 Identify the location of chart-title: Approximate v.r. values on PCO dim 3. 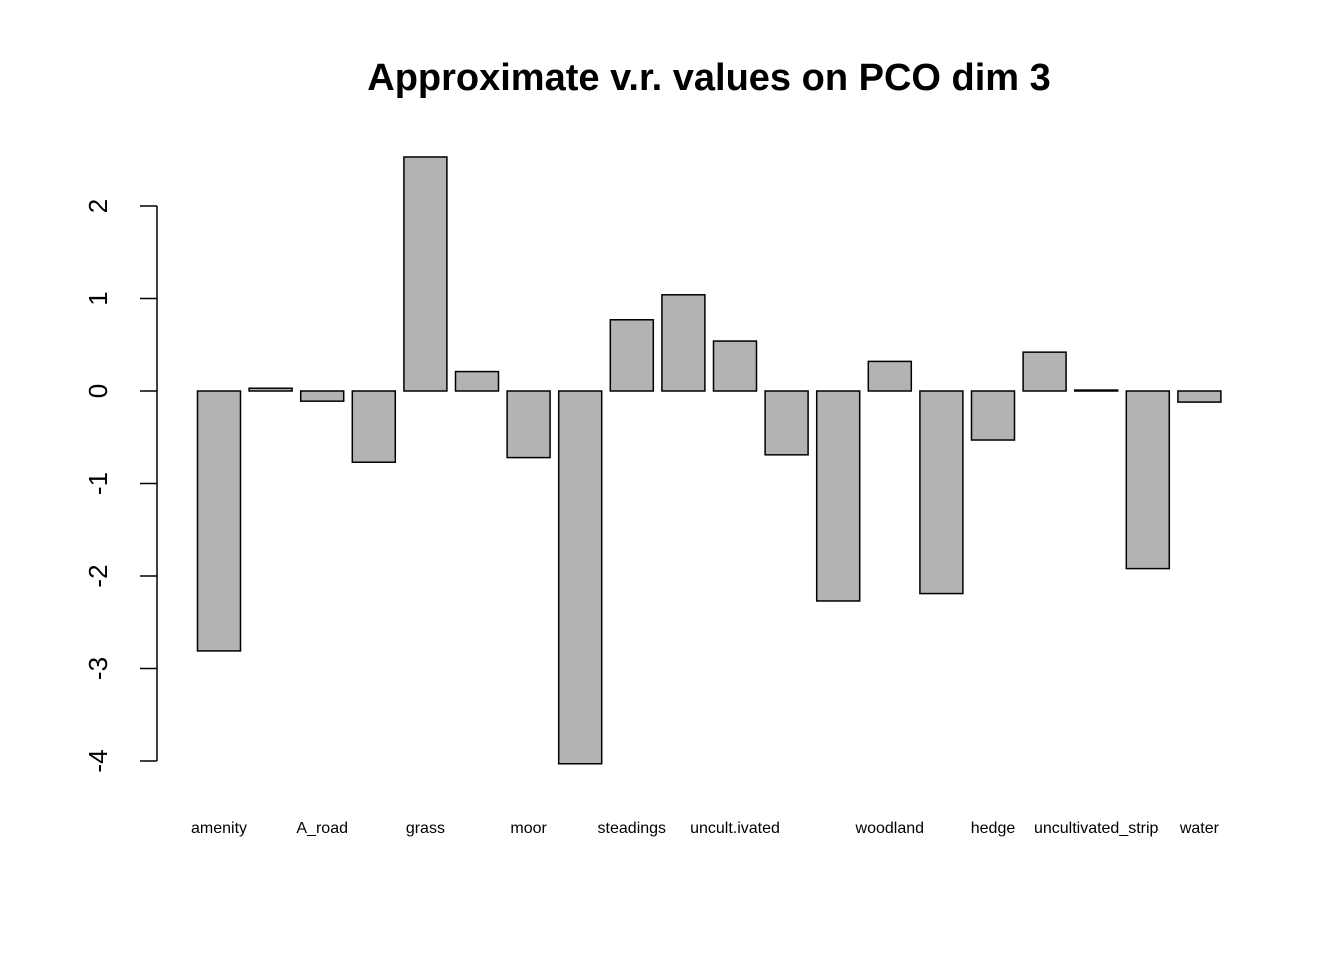
(709, 78).